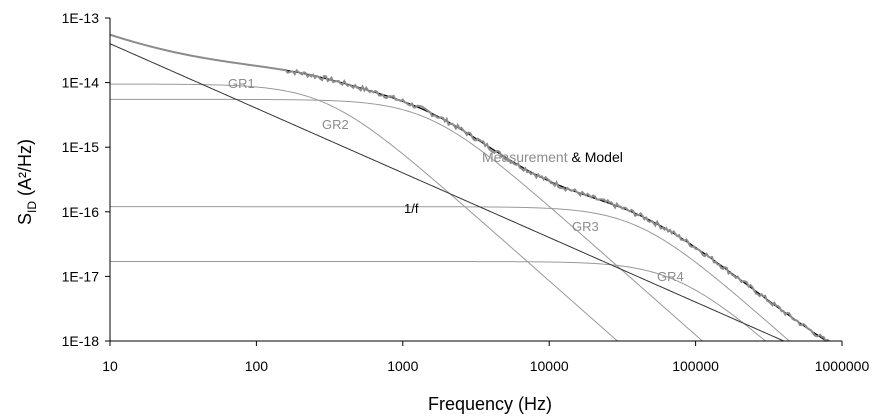 This screenshot has width=881, height=417. I want to click on y-axis-title: SID (A²/Hz), so click(27, 182).